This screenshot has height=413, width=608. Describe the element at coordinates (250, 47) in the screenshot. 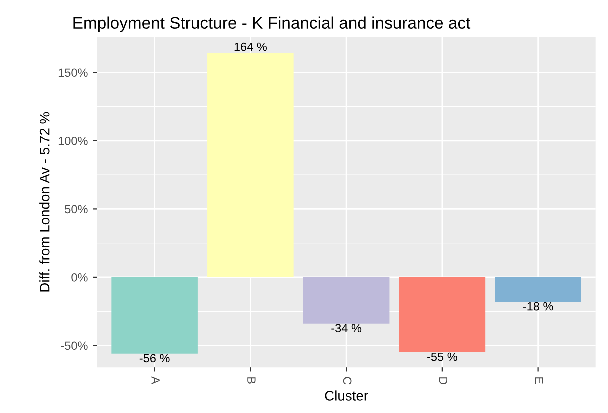

I see `data-label: 164 %` at that location.